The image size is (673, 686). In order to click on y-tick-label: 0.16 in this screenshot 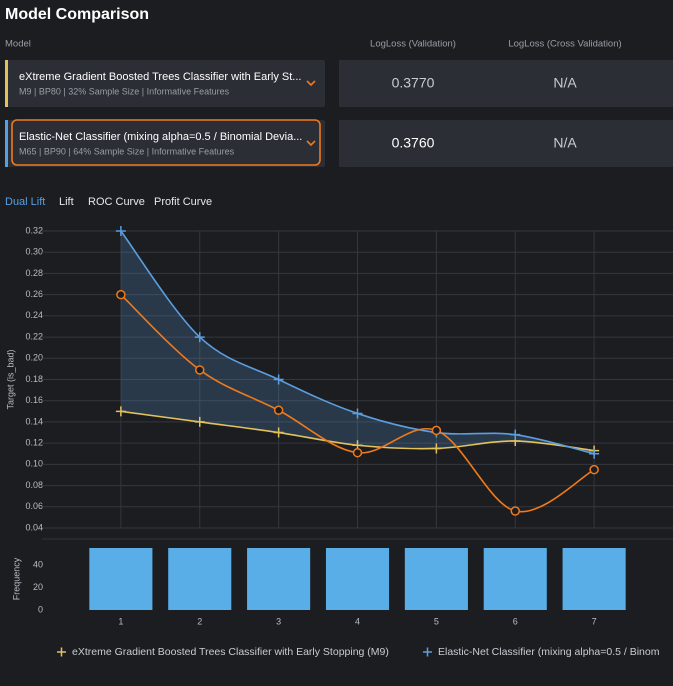, I will do `click(34, 400)`.